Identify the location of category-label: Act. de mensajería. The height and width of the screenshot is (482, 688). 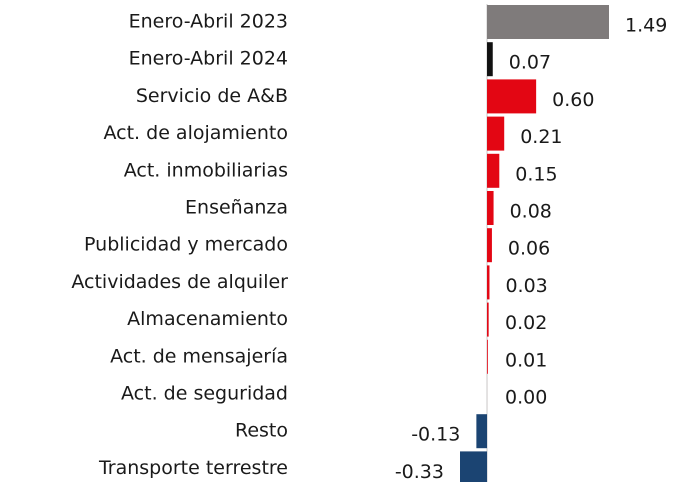
(199, 356).